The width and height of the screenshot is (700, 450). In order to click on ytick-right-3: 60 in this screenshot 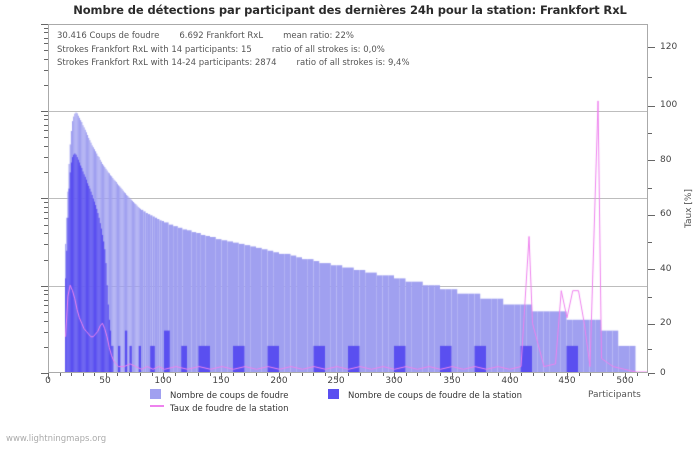, I will do `click(666, 214)`.